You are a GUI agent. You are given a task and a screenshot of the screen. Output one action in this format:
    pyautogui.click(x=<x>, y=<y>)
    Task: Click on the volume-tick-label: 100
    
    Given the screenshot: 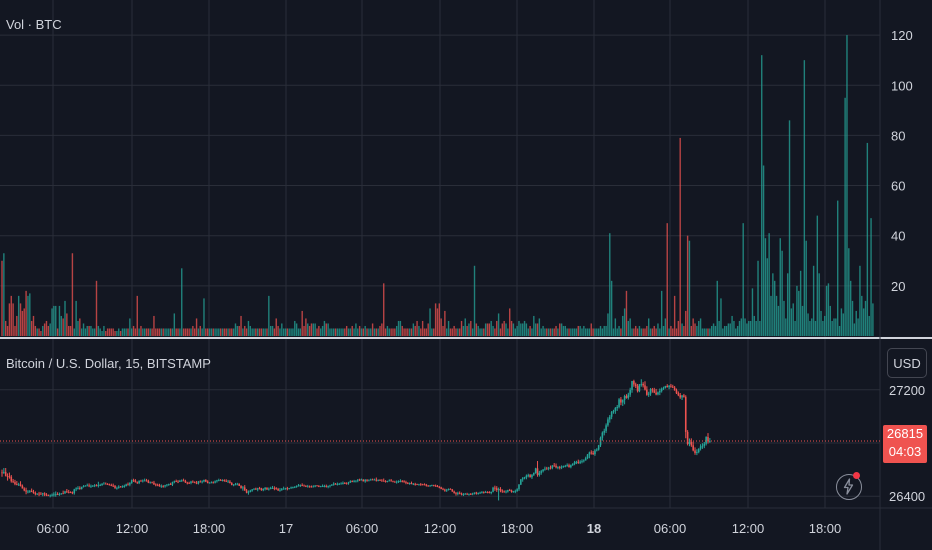 What is the action you would take?
    pyautogui.click(x=902, y=85)
    